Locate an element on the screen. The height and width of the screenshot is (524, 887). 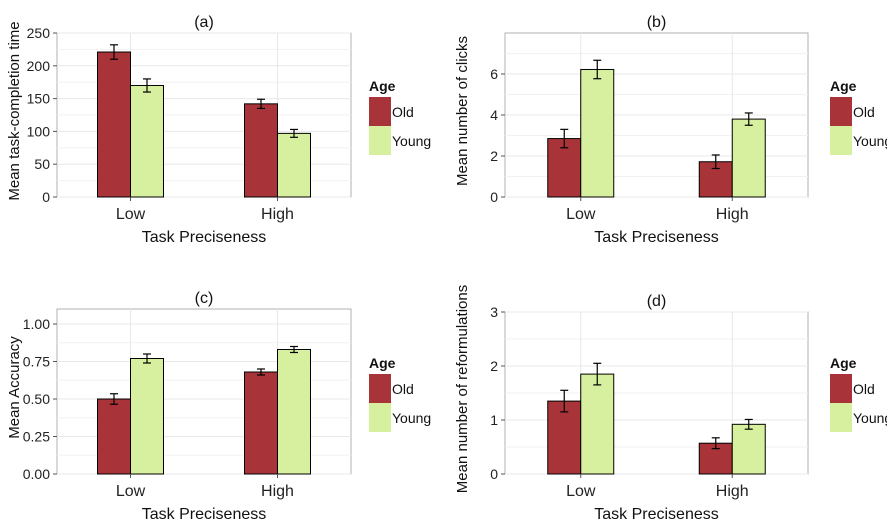
y-tick-label: 1.00 is located at coordinates (36, 324).